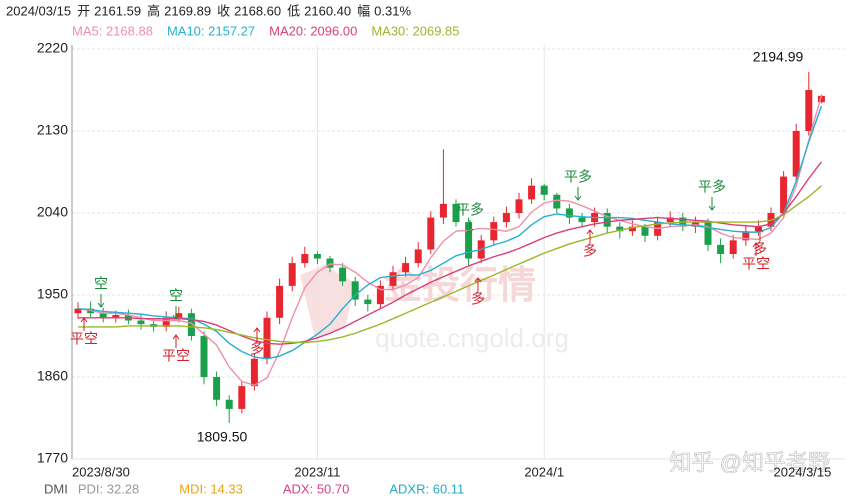 This screenshot has width=849, height=500. What do you see at coordinates (544, 471) in the screenshot?
I see `x-tick-label: 2024/1` at bounding box center [544, 471].